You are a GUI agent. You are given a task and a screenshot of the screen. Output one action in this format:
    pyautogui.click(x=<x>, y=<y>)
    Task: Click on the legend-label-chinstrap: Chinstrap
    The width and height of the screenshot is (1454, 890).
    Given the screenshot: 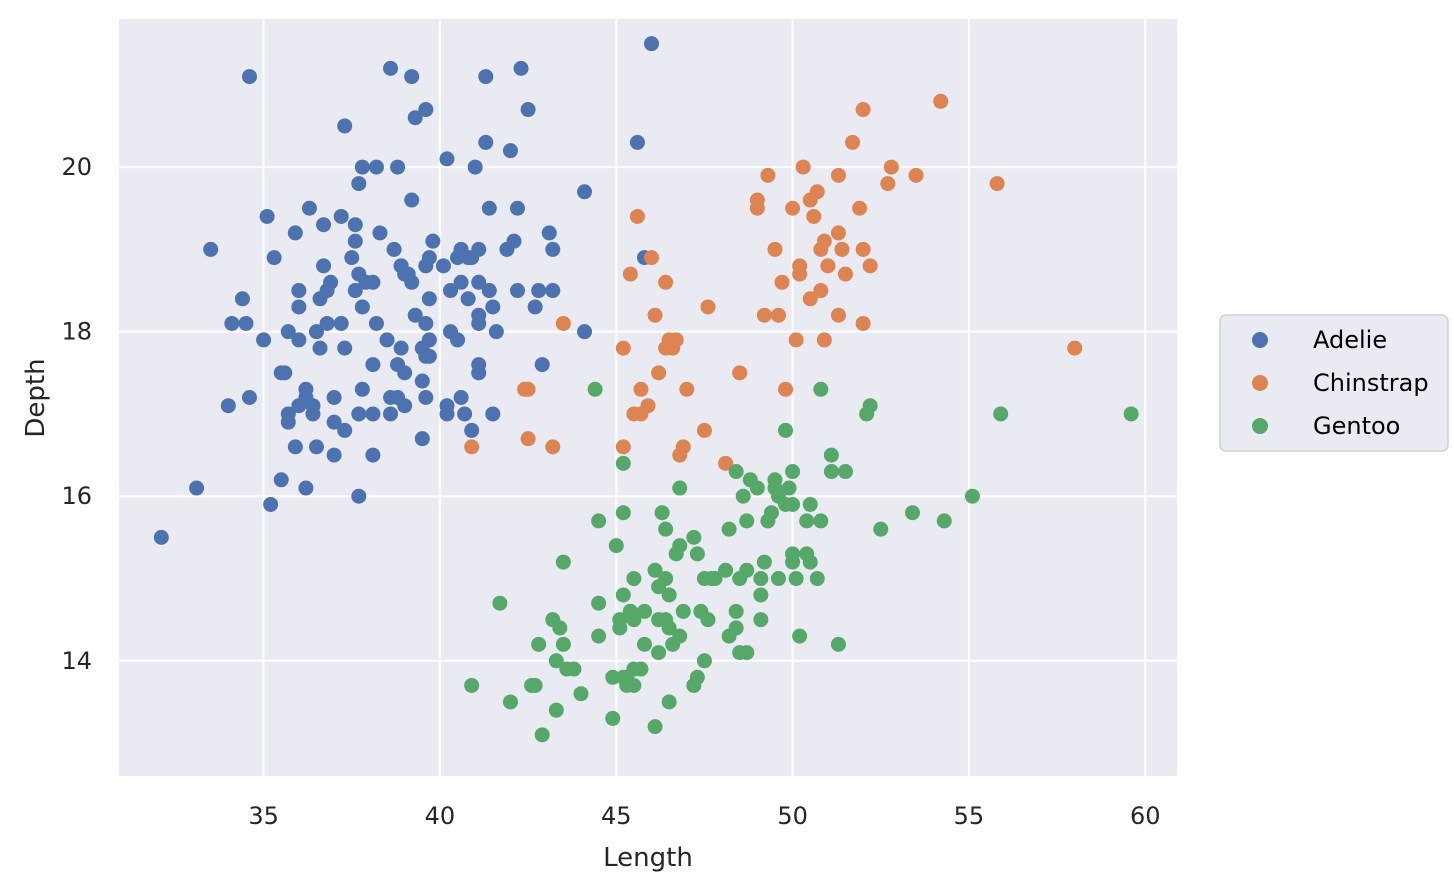 What is the action you would take?
    pyautogui.click(x=1371, y=383)
    